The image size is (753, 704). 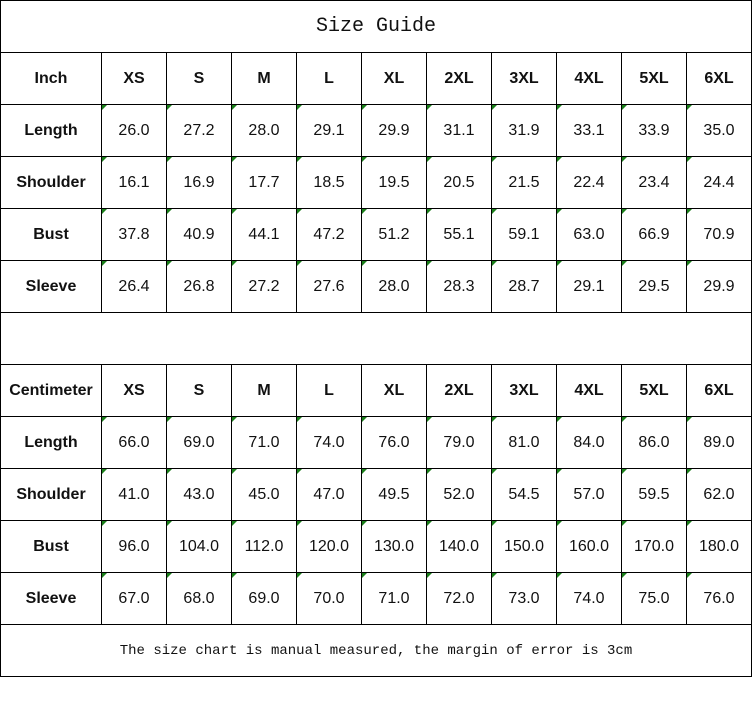 I want to click on measurement-value: 29.5, so click(x=654, y=286).